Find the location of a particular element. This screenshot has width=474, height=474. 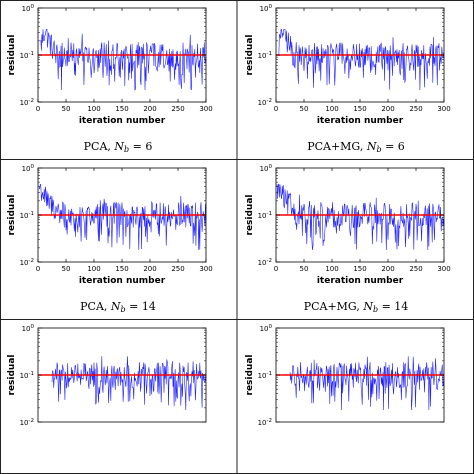

panel-caption: PCA+MG, Nb = 6 is located at coordinates (356, 147).